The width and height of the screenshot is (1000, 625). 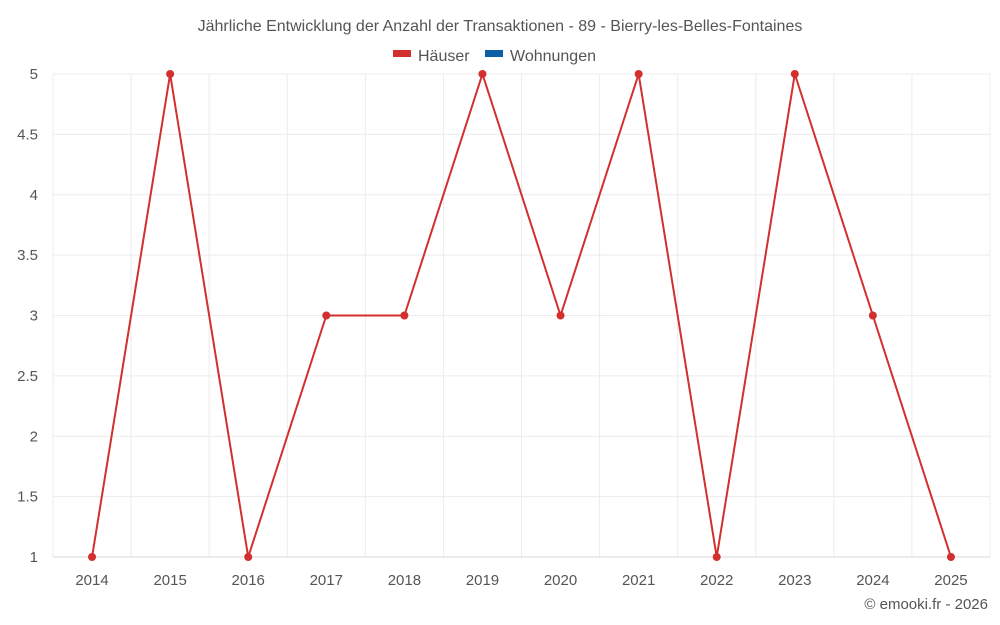 I want to click on legend-swatch-wohnungen, so click(x=494, y=53).